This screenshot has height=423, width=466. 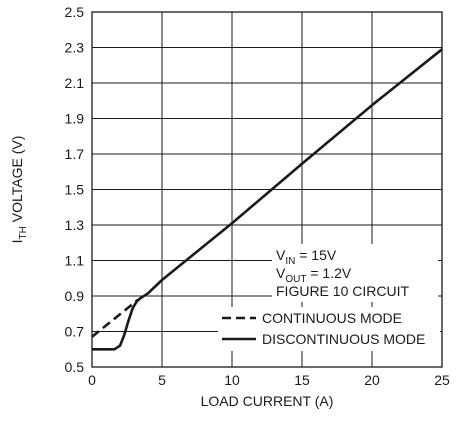 What do you see at coordinates (302, 380) in the screenshot?
I see `x-tick-label-3: 15` at bounding box center [302, 380].